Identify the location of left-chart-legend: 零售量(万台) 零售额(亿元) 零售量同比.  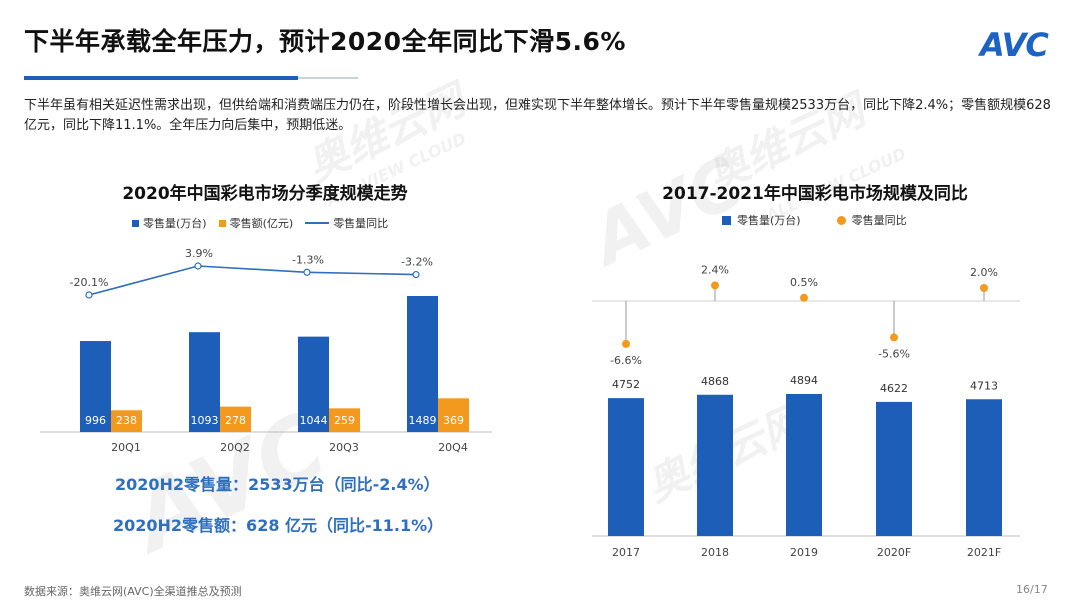
(266, 223).